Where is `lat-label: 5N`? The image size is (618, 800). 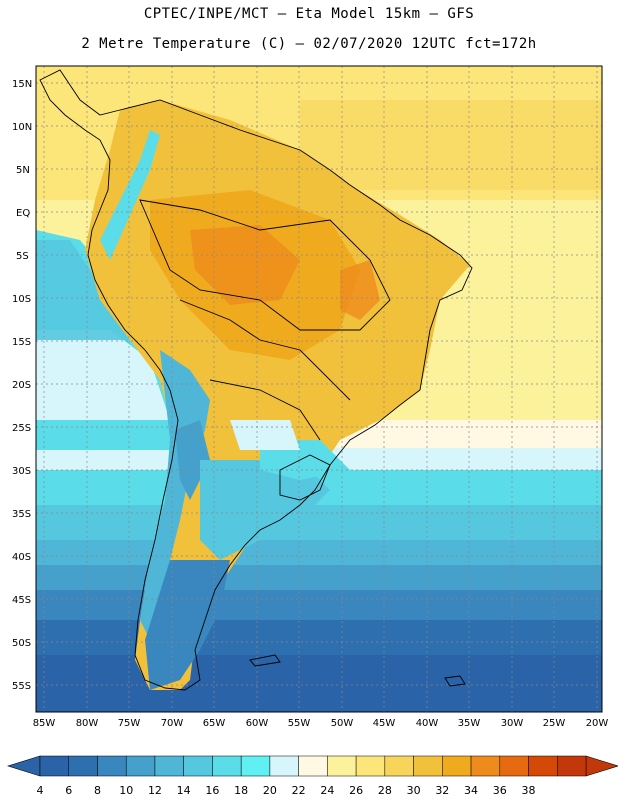
lat-label: 5N is located at coordinates (23, 170).